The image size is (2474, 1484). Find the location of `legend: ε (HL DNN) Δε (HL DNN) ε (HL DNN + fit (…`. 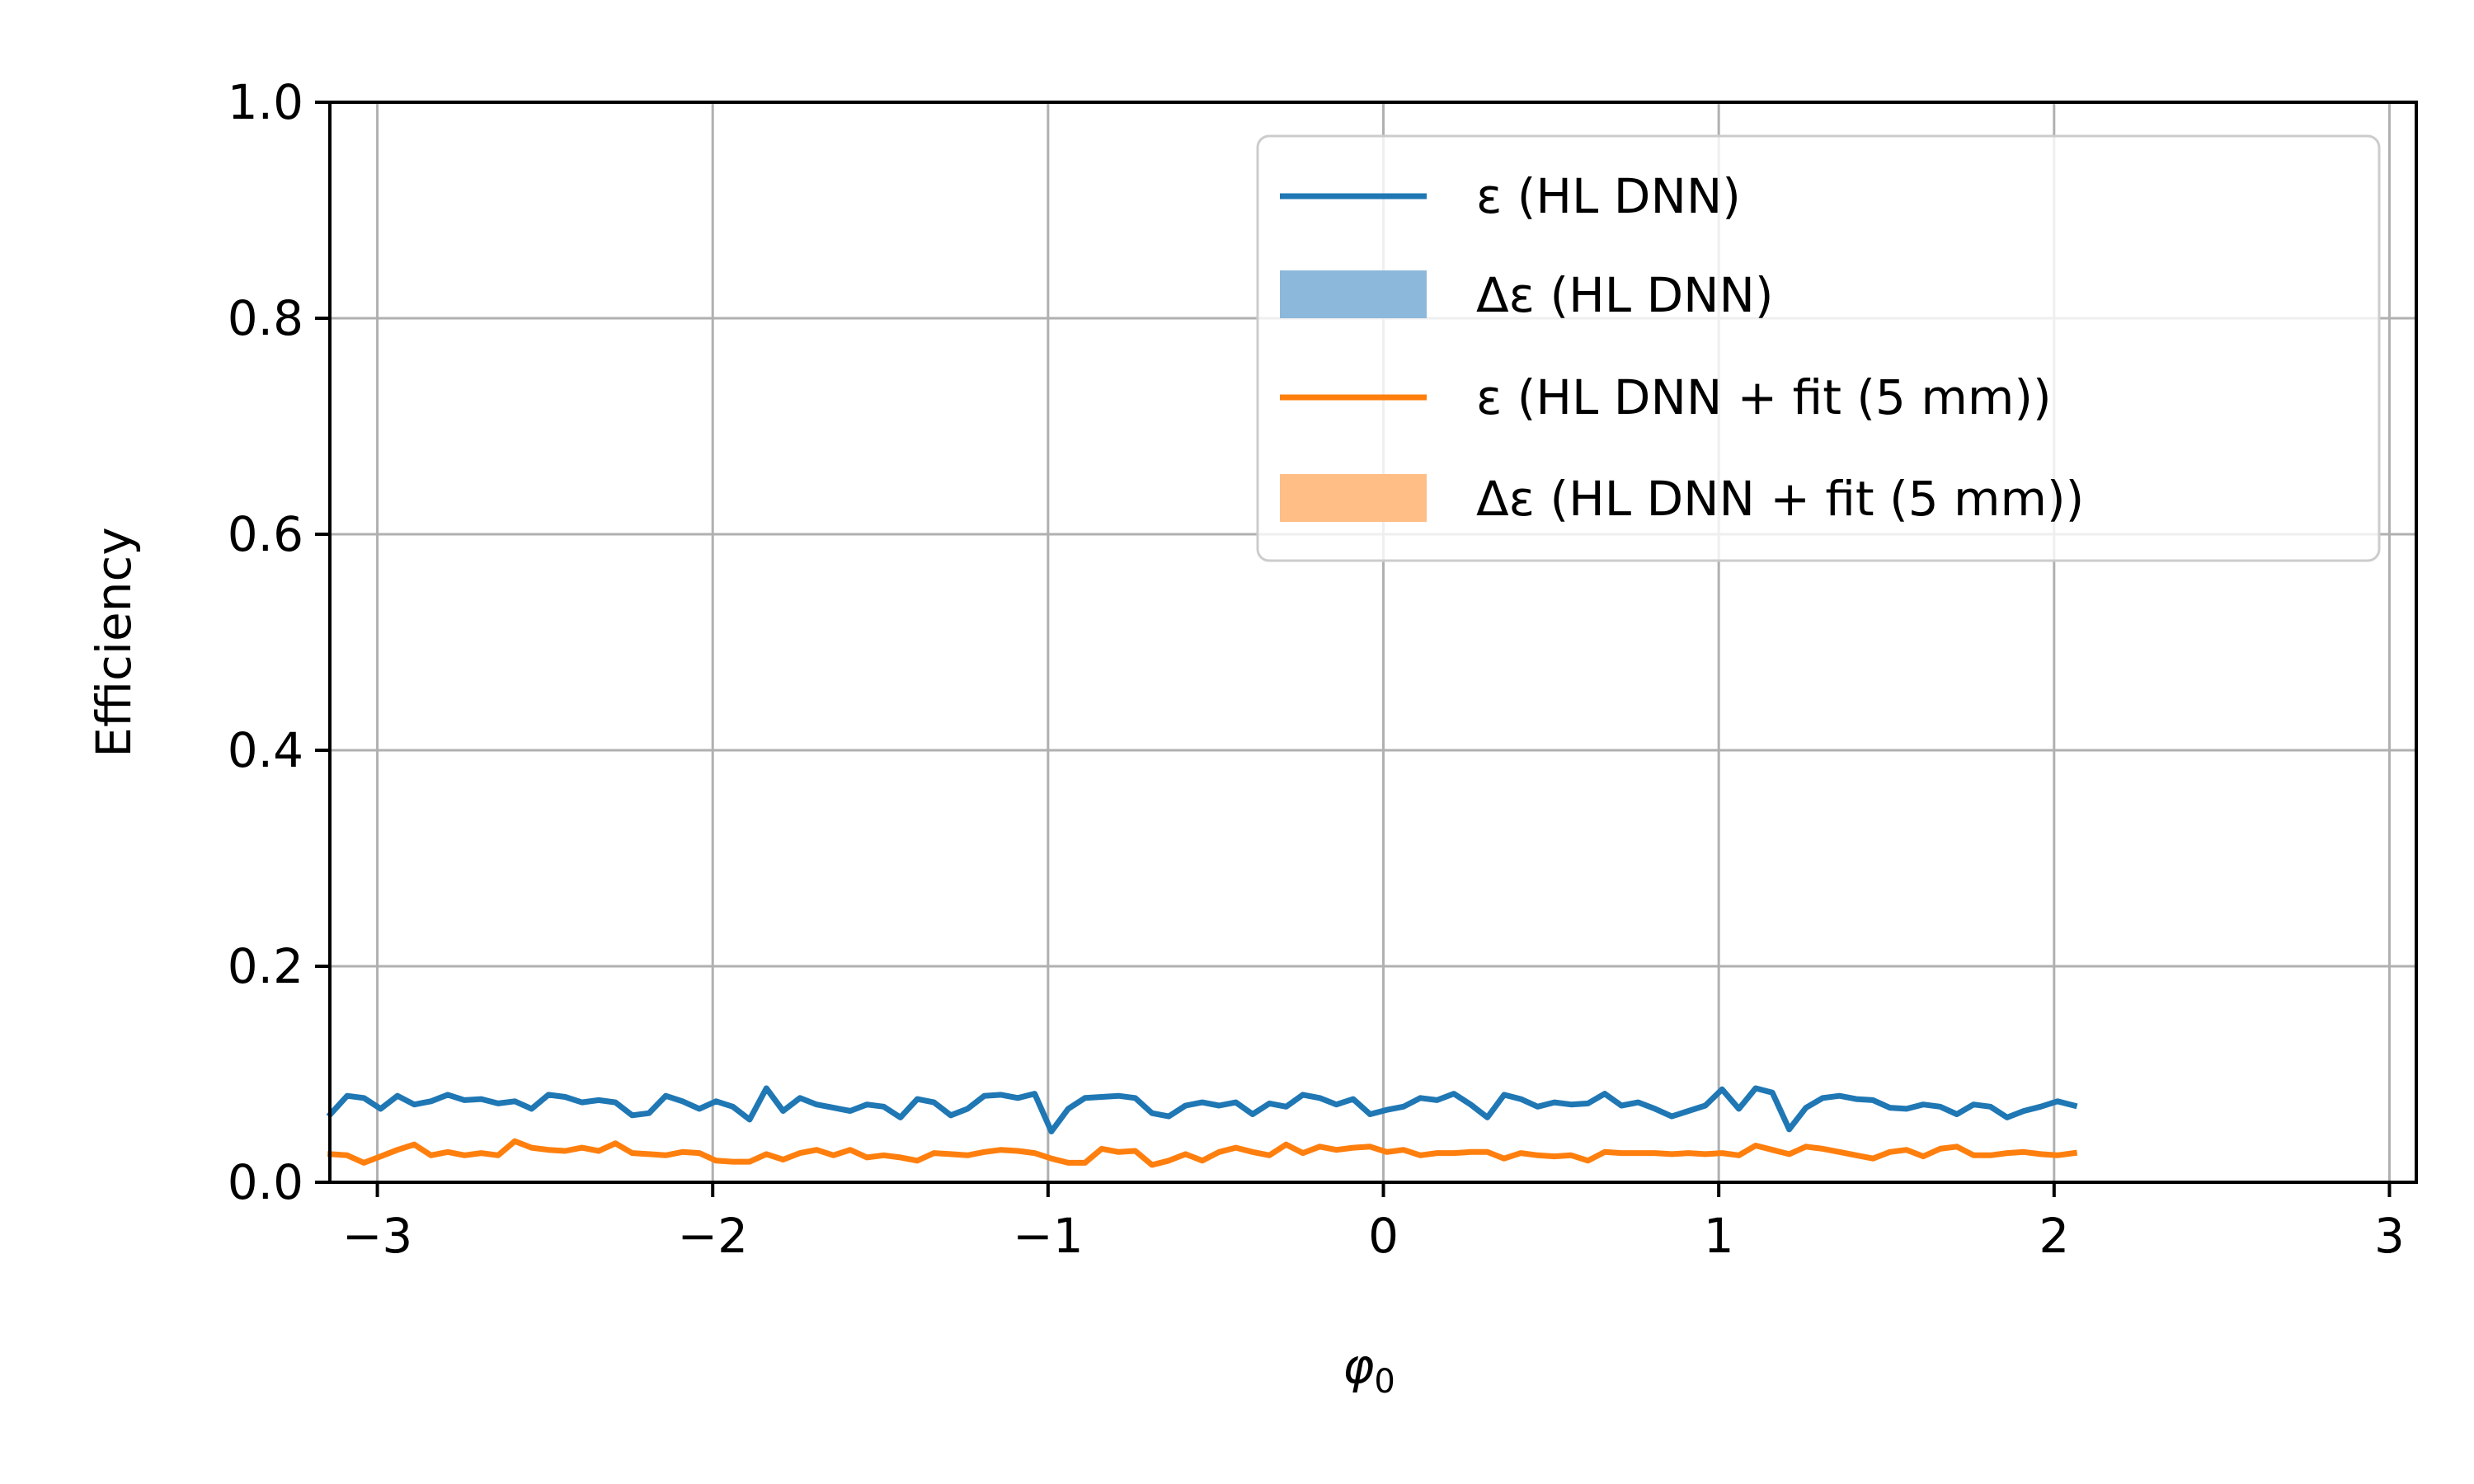

legend: ε (HL DNN) Δε (HL DNN) ε (HL DNN + fit (… is located at coordinates (1818, 348).